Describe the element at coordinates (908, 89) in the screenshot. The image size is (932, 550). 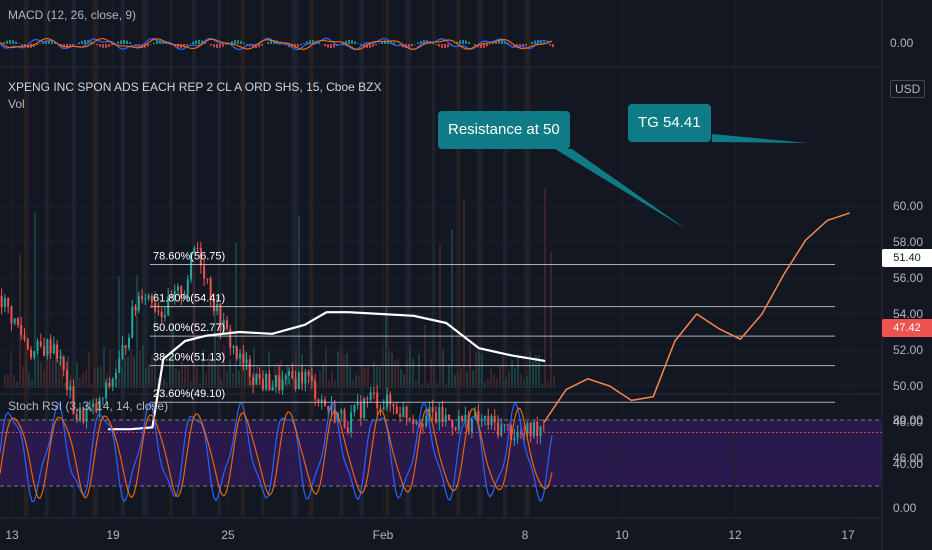
I see `currency-label: USD` at that location.